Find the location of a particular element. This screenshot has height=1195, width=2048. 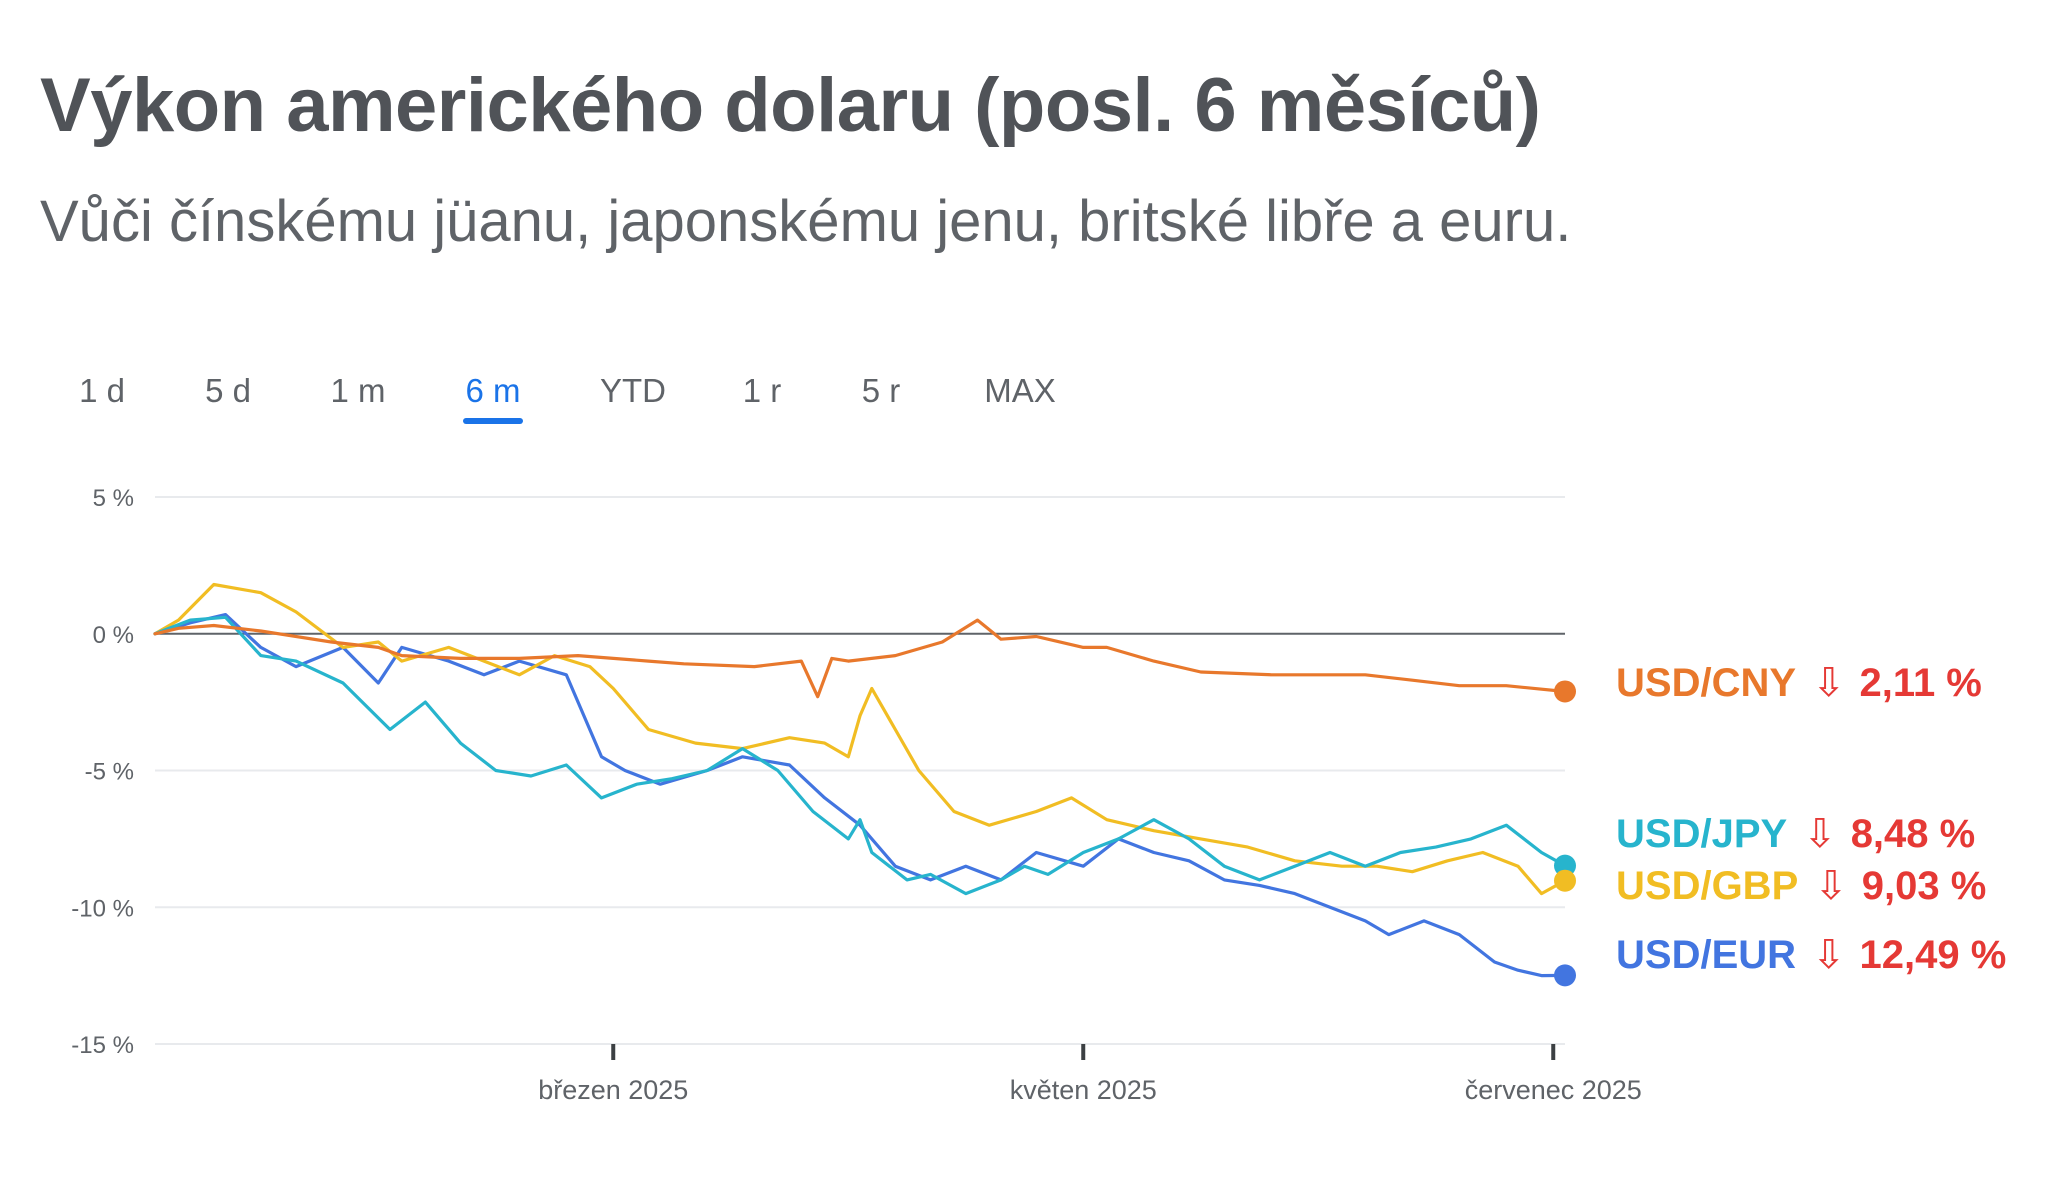

series-label-usd-eur: USD/EUR is located at coordinates (1706, 955).